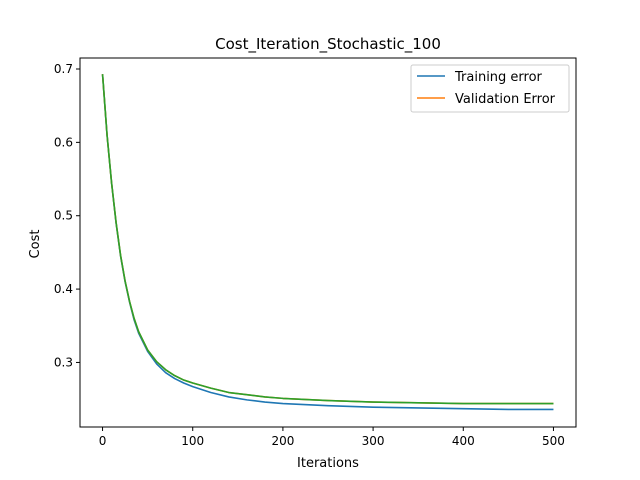  Describe the element at coordinates (63, 362) in the screenshot. I see `y-tick-label: 0.3` at that location.